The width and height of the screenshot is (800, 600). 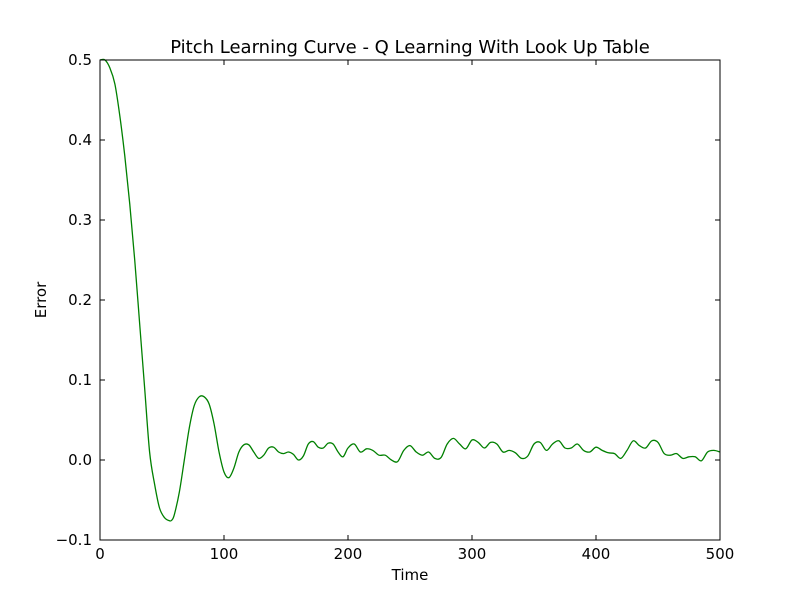 What do you see at coordinates (80, 140) in the screenshot?
I see `y-tick-label: 0.4` at bounding box center [80, 140].